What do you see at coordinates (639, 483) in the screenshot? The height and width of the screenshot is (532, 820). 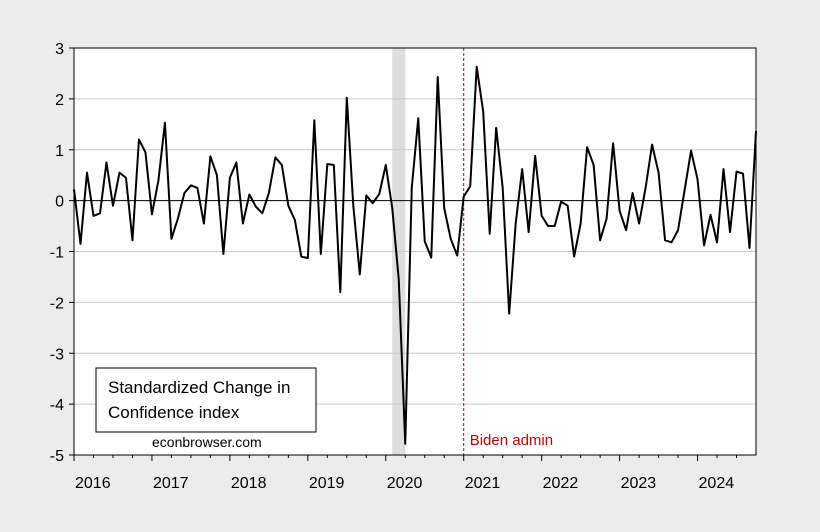 I see `x-tick-label: 2023` at bounding box center [639, 483].